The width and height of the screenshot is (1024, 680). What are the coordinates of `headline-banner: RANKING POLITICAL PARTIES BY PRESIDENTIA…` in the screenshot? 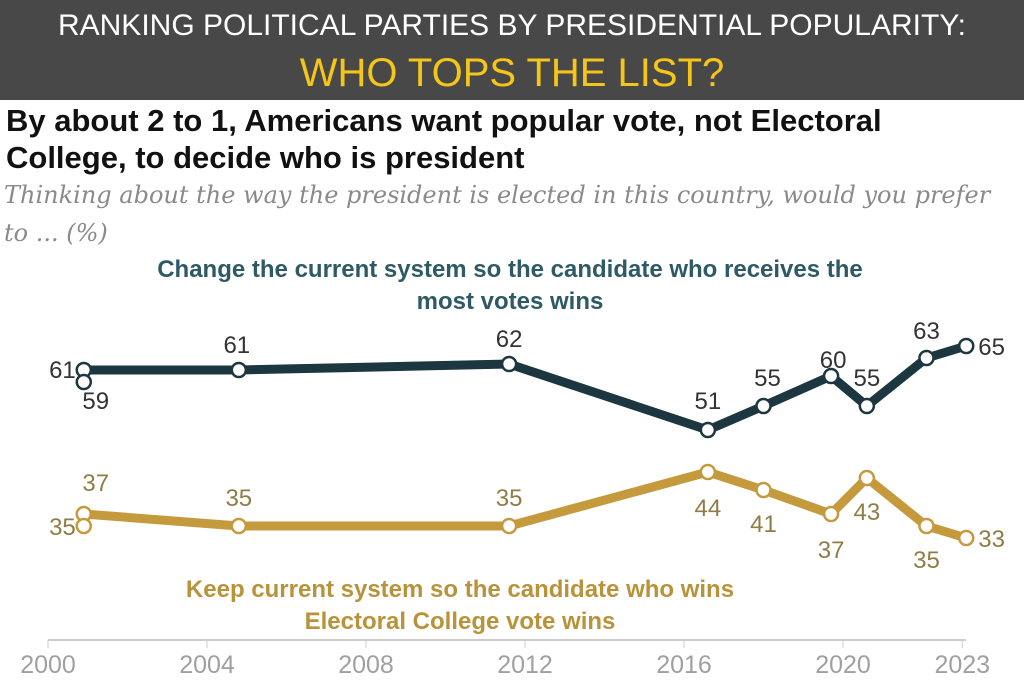 It's located at (512, 50).